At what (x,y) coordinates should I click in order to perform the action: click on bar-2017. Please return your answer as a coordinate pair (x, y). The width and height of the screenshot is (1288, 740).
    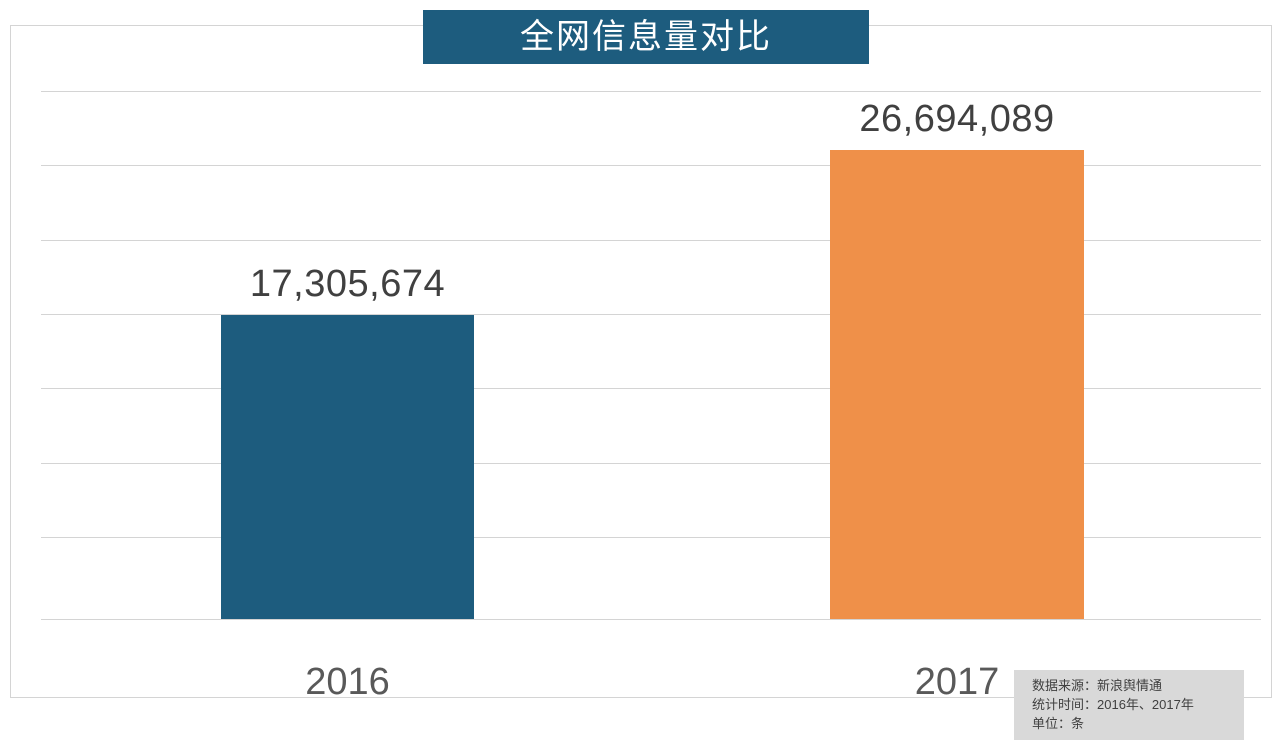
    Looking at the image, I should click on (957, 384).